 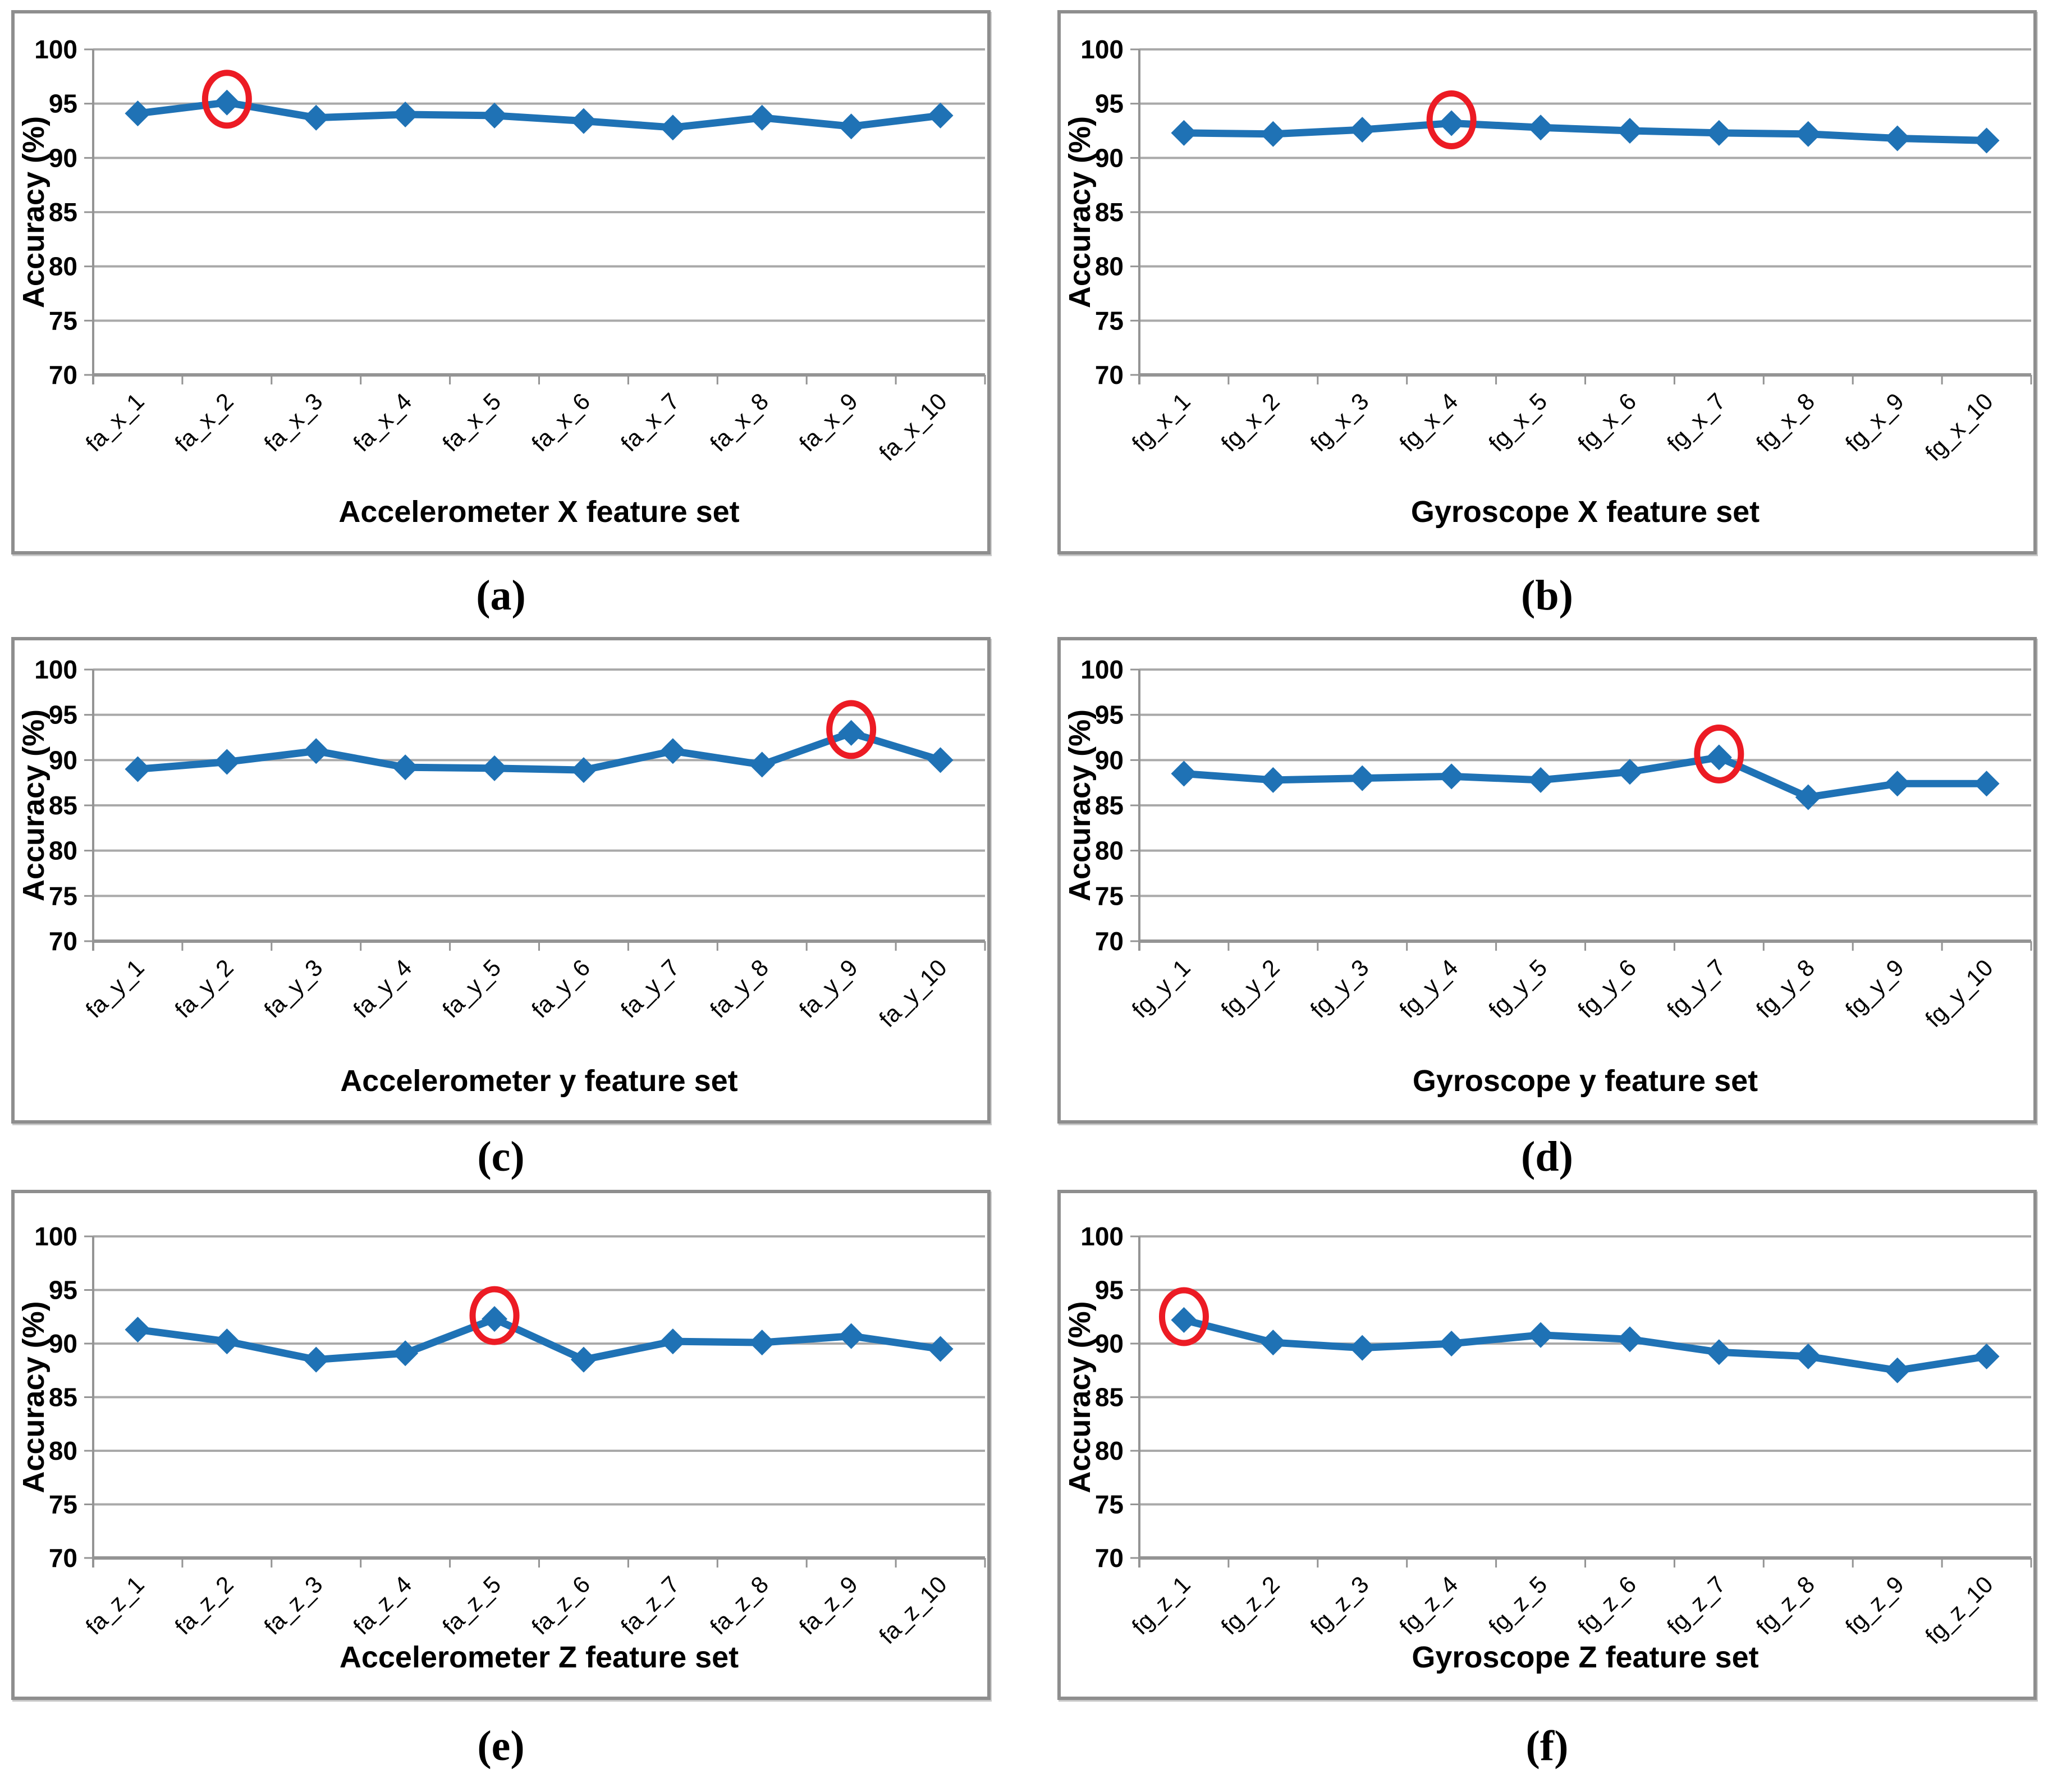 I want to click on x-category-label: fg_x_4, so click(x=1429, y=422).